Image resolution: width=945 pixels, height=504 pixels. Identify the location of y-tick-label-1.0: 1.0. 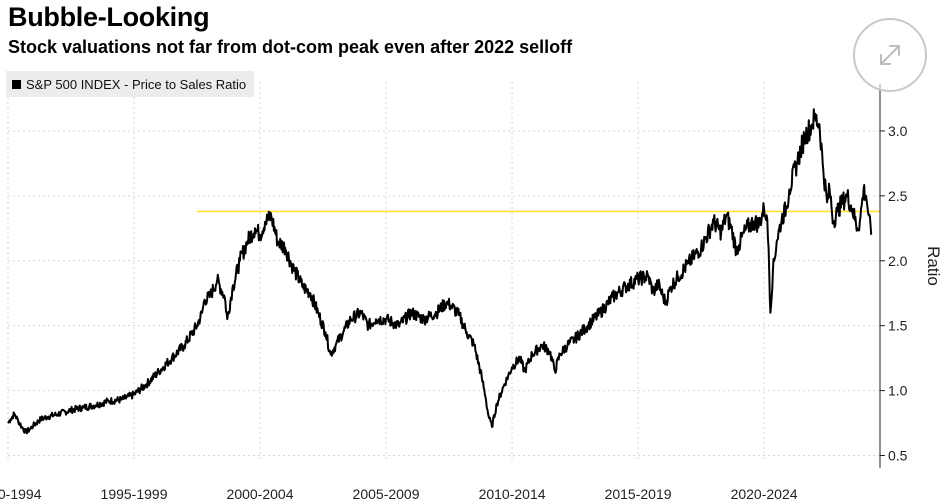
(898, 391).